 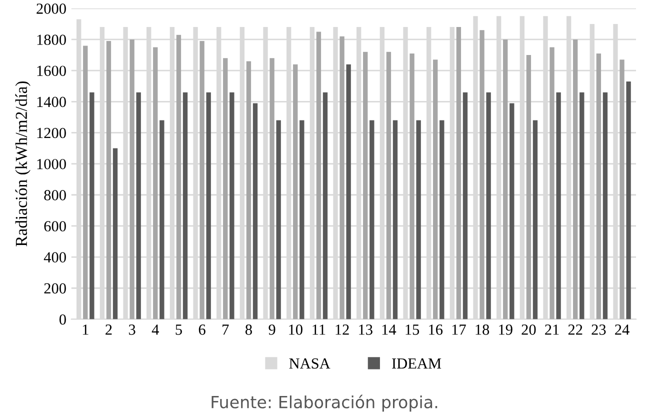 I want to click on y-tick-label: 800, so click(x=55, y=195).